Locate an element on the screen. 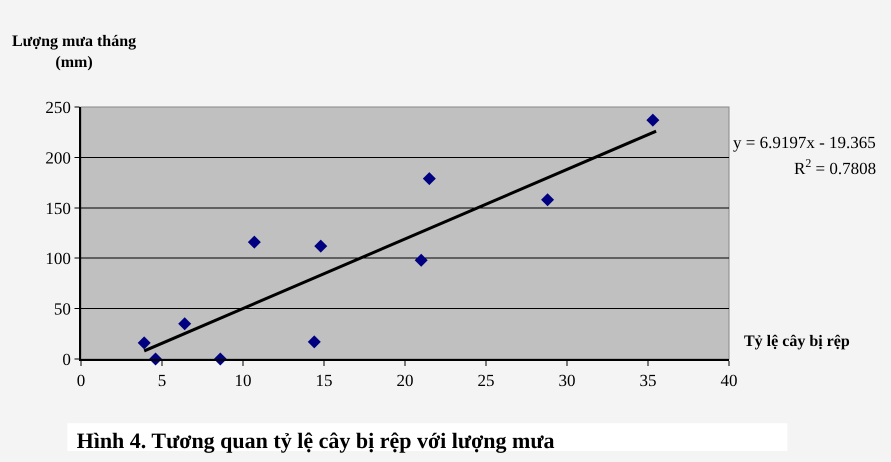  x-tick-label: 15 is located at coordinates (324, 380).